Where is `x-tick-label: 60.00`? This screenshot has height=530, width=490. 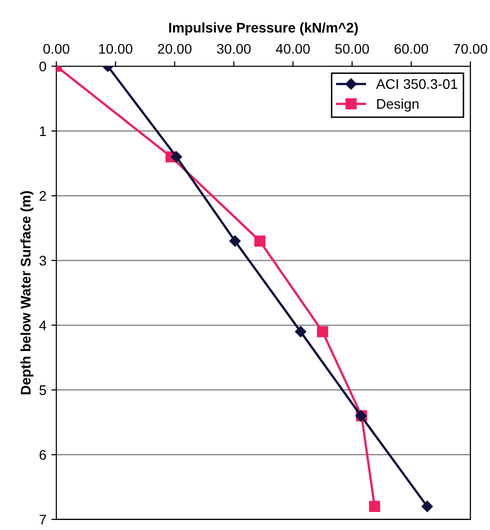 x-tick-label: 60.00 is located at coordinates (411, 49).